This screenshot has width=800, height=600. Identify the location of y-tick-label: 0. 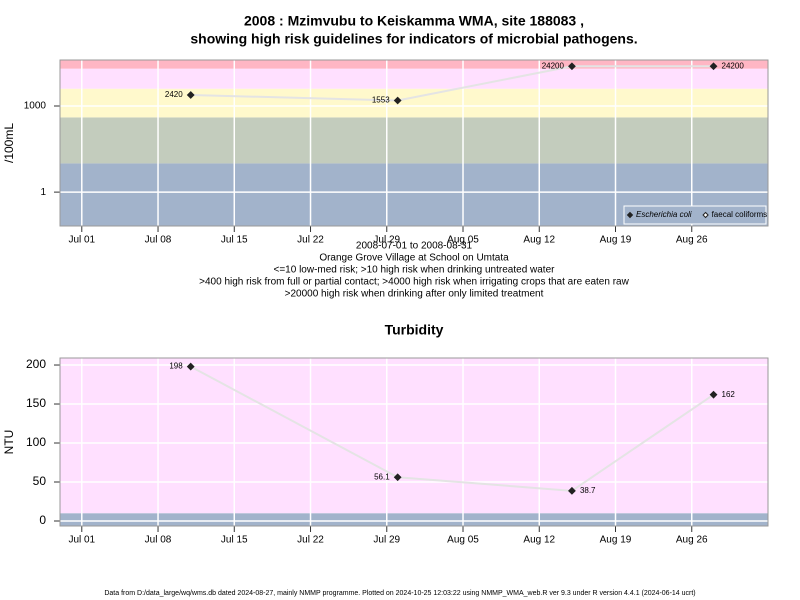
(42, 520).